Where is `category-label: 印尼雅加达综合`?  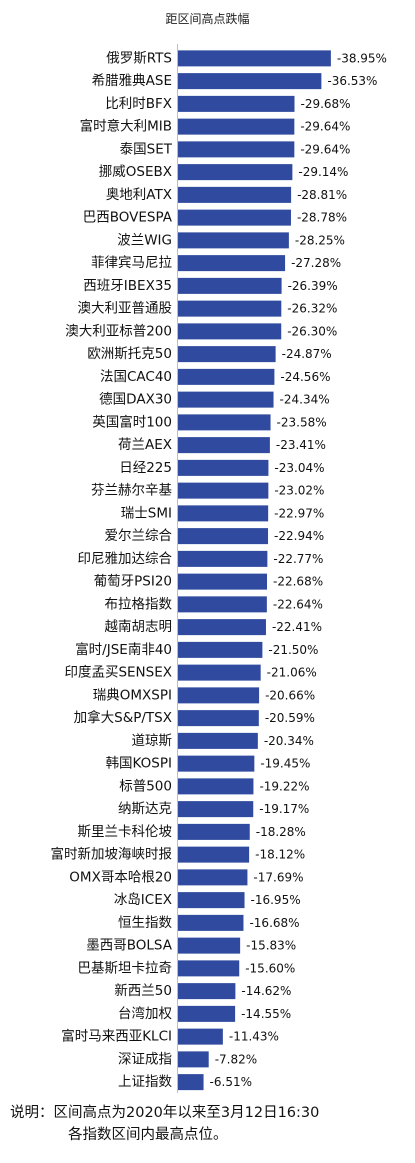 category-label: 印尼雅加达综合 is located at coordinates (125, 559).